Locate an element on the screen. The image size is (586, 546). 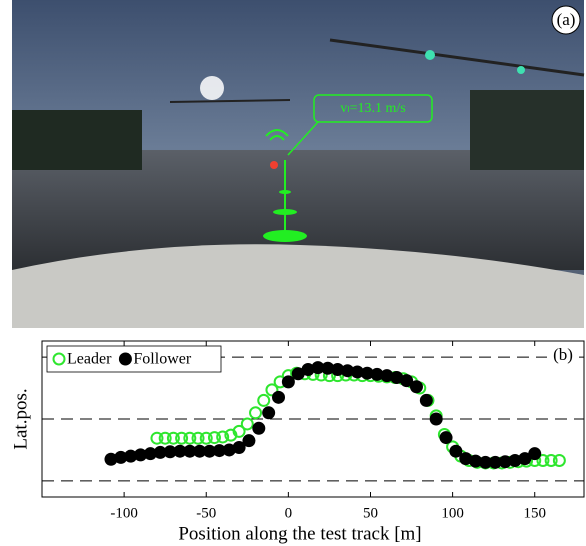
x-tick-label: 50 is located at coordinates (370, 513).